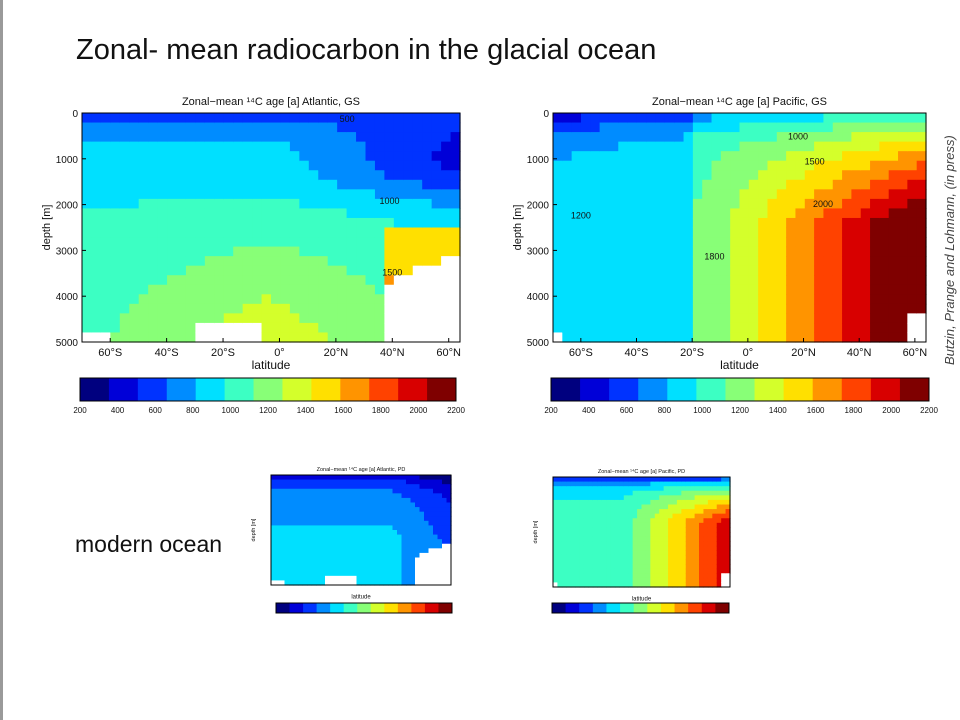  I want to click on contour-label: 1800, so click(714, 257).